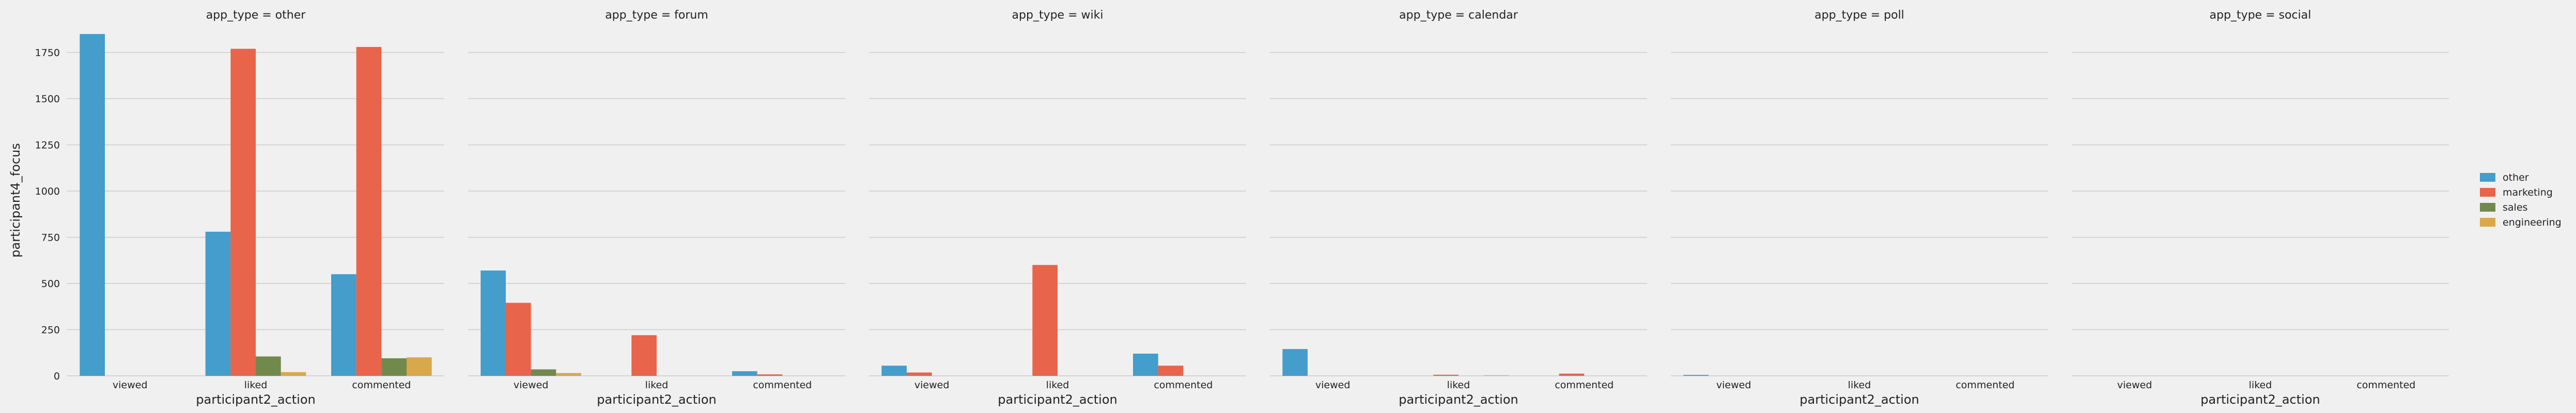 This screenshot has width=2576, height=413. Describe the element at coordinates (268, 366) in the screenshot. I see `bar-sales-liked` at that location.